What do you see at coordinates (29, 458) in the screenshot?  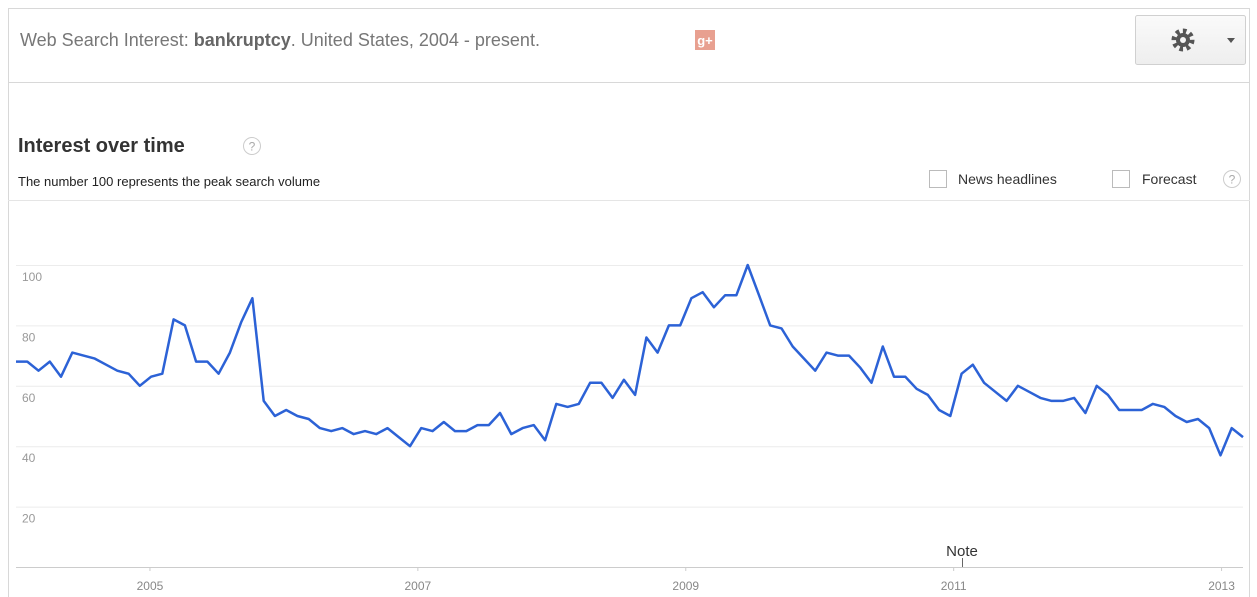 I see `y-tick-label: 40` at bounding box center [29, 458].